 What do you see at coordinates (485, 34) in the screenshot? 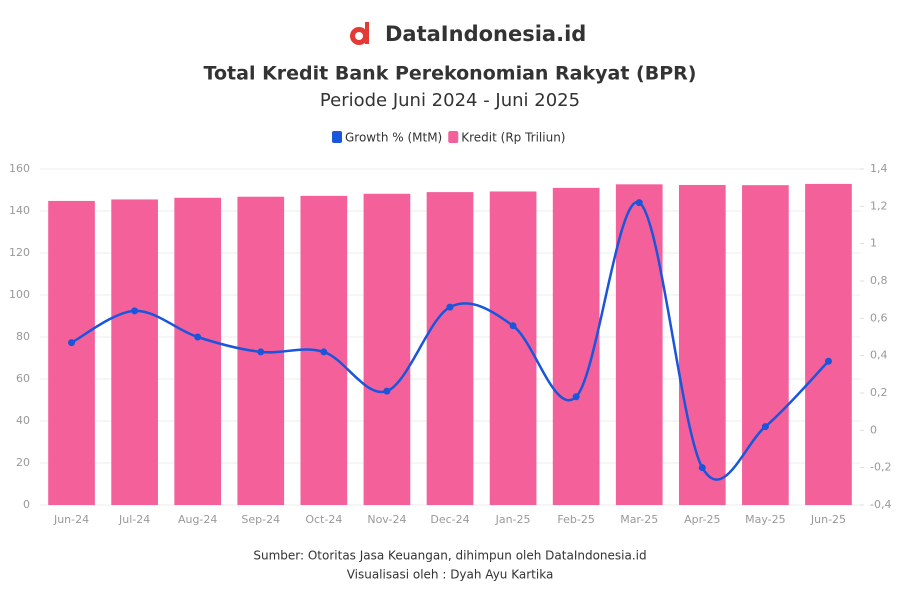
I see `brand: DataIndonesia.id` at bounding box center [485, 34].